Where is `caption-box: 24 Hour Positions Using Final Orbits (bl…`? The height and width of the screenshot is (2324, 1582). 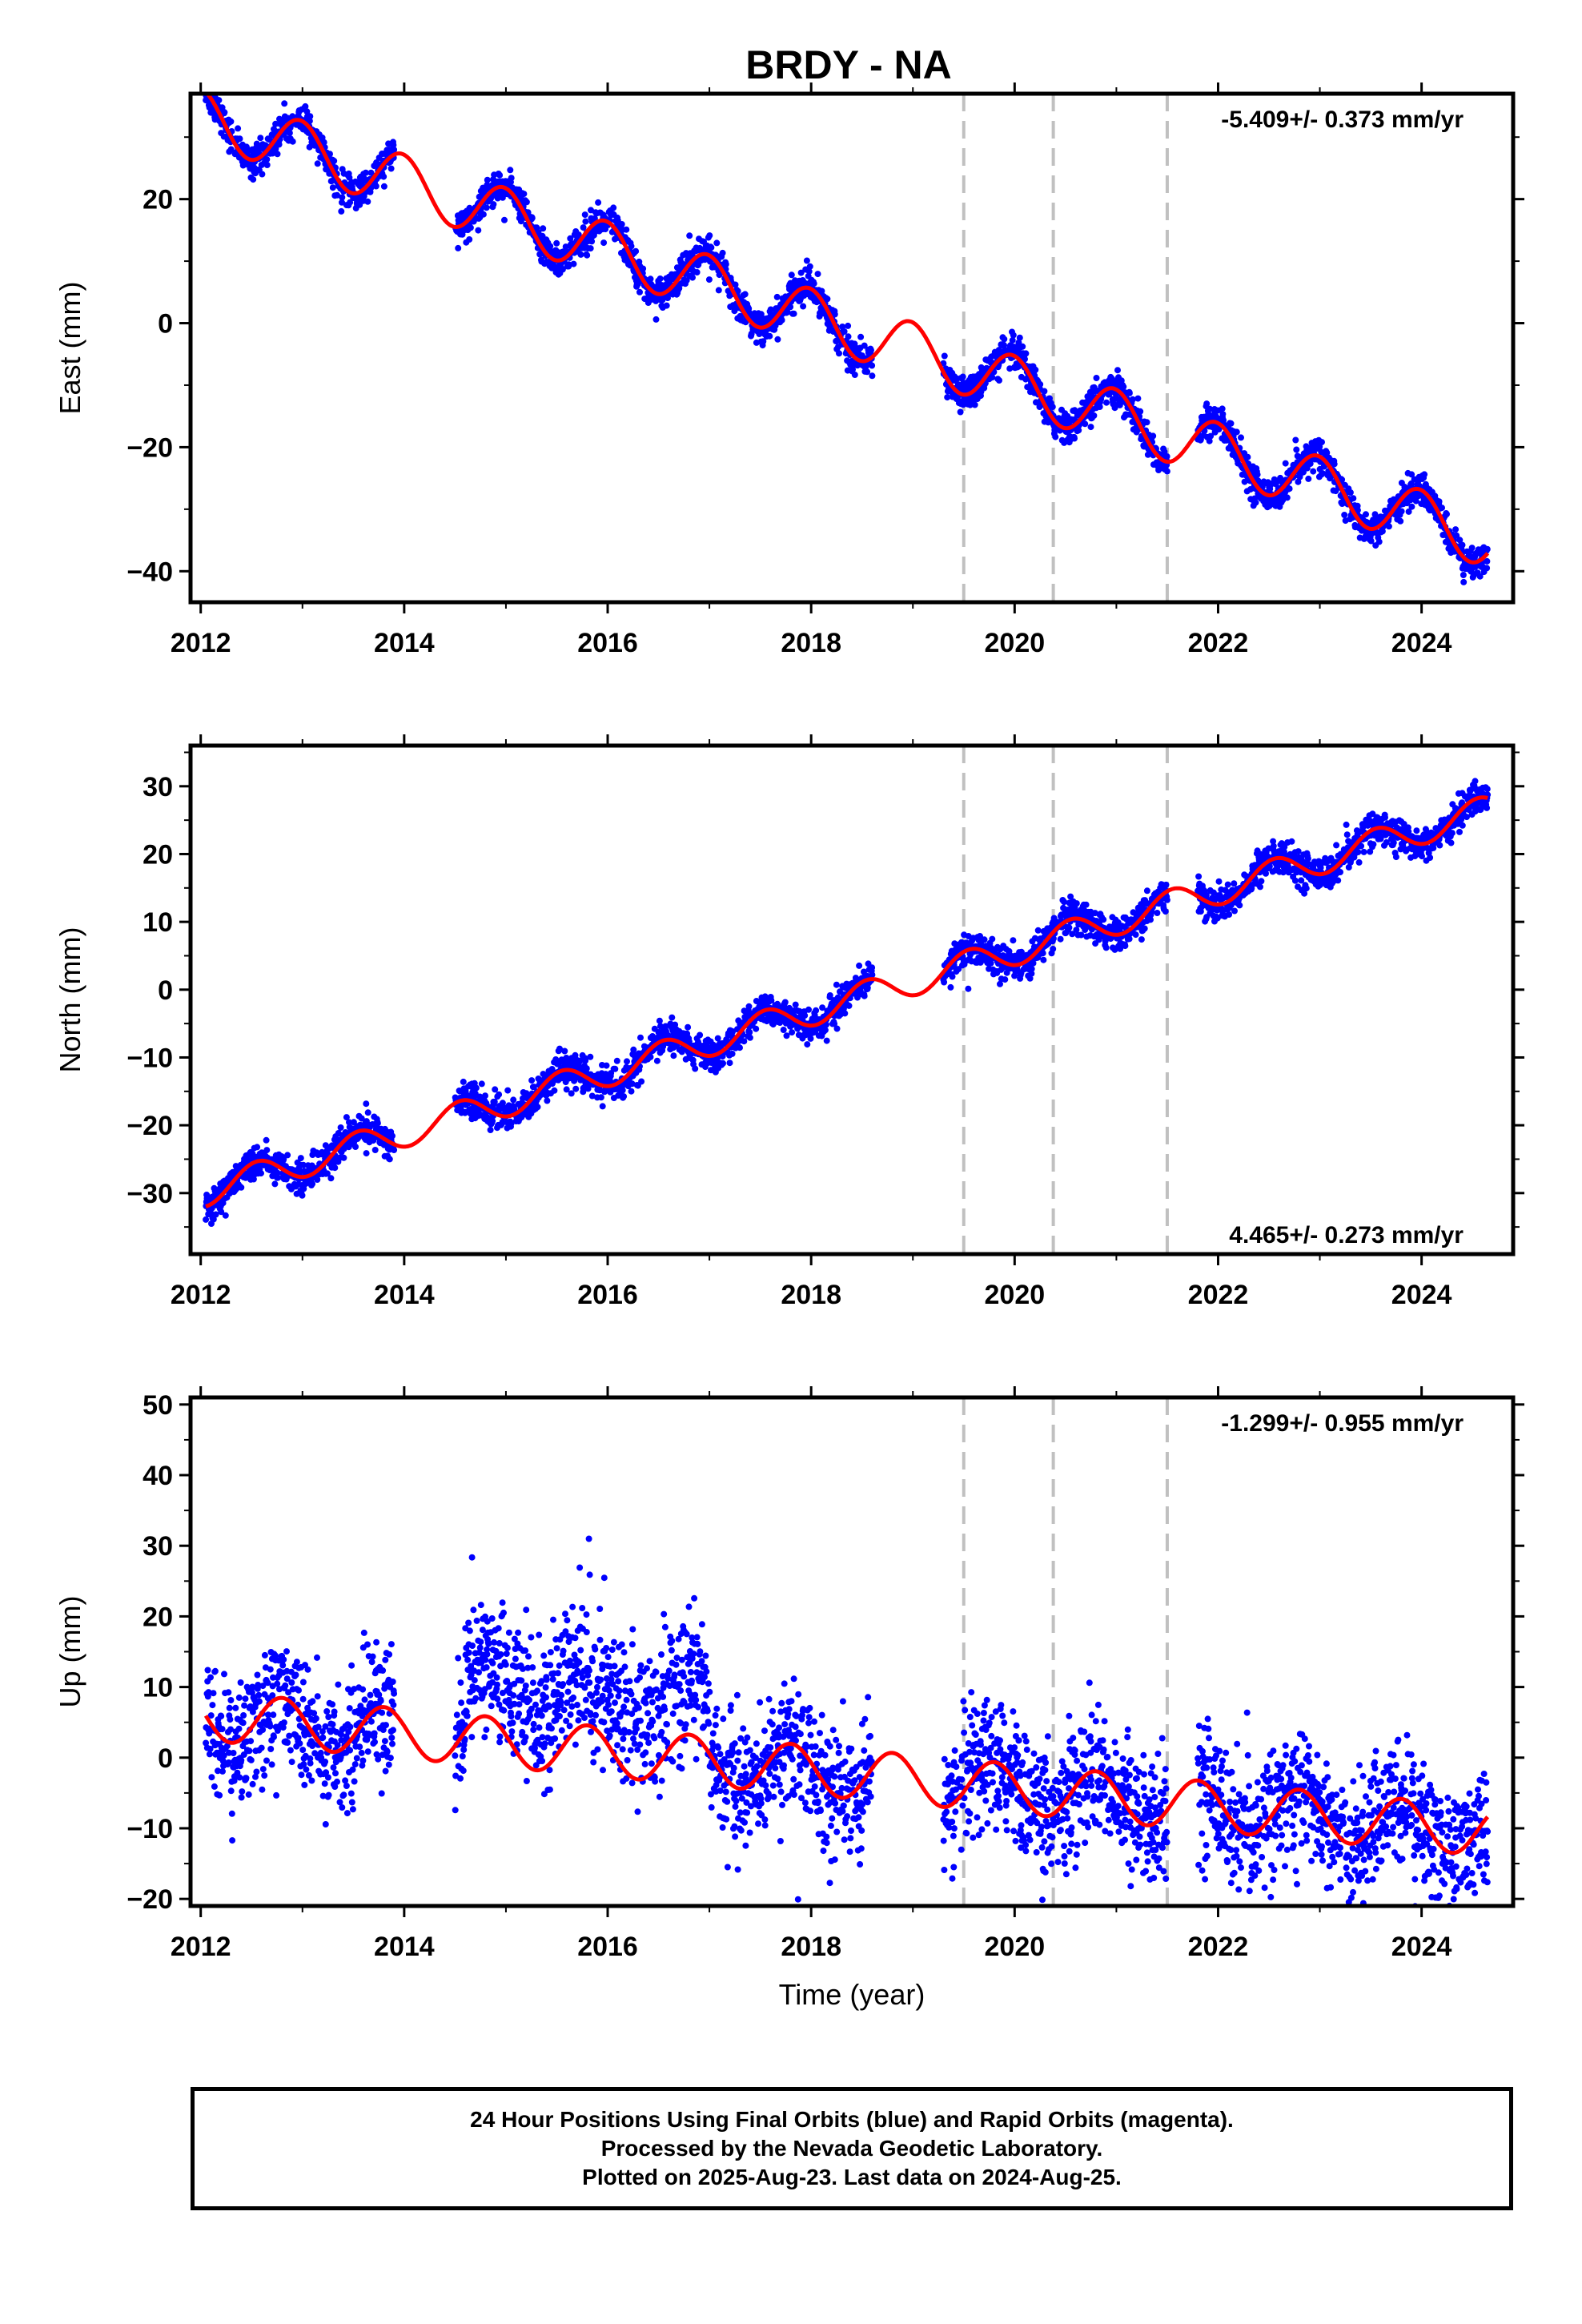
caption-box: 24 Hour Positions Using Final Orbits (bl… is located at coordinates (852, 2148).